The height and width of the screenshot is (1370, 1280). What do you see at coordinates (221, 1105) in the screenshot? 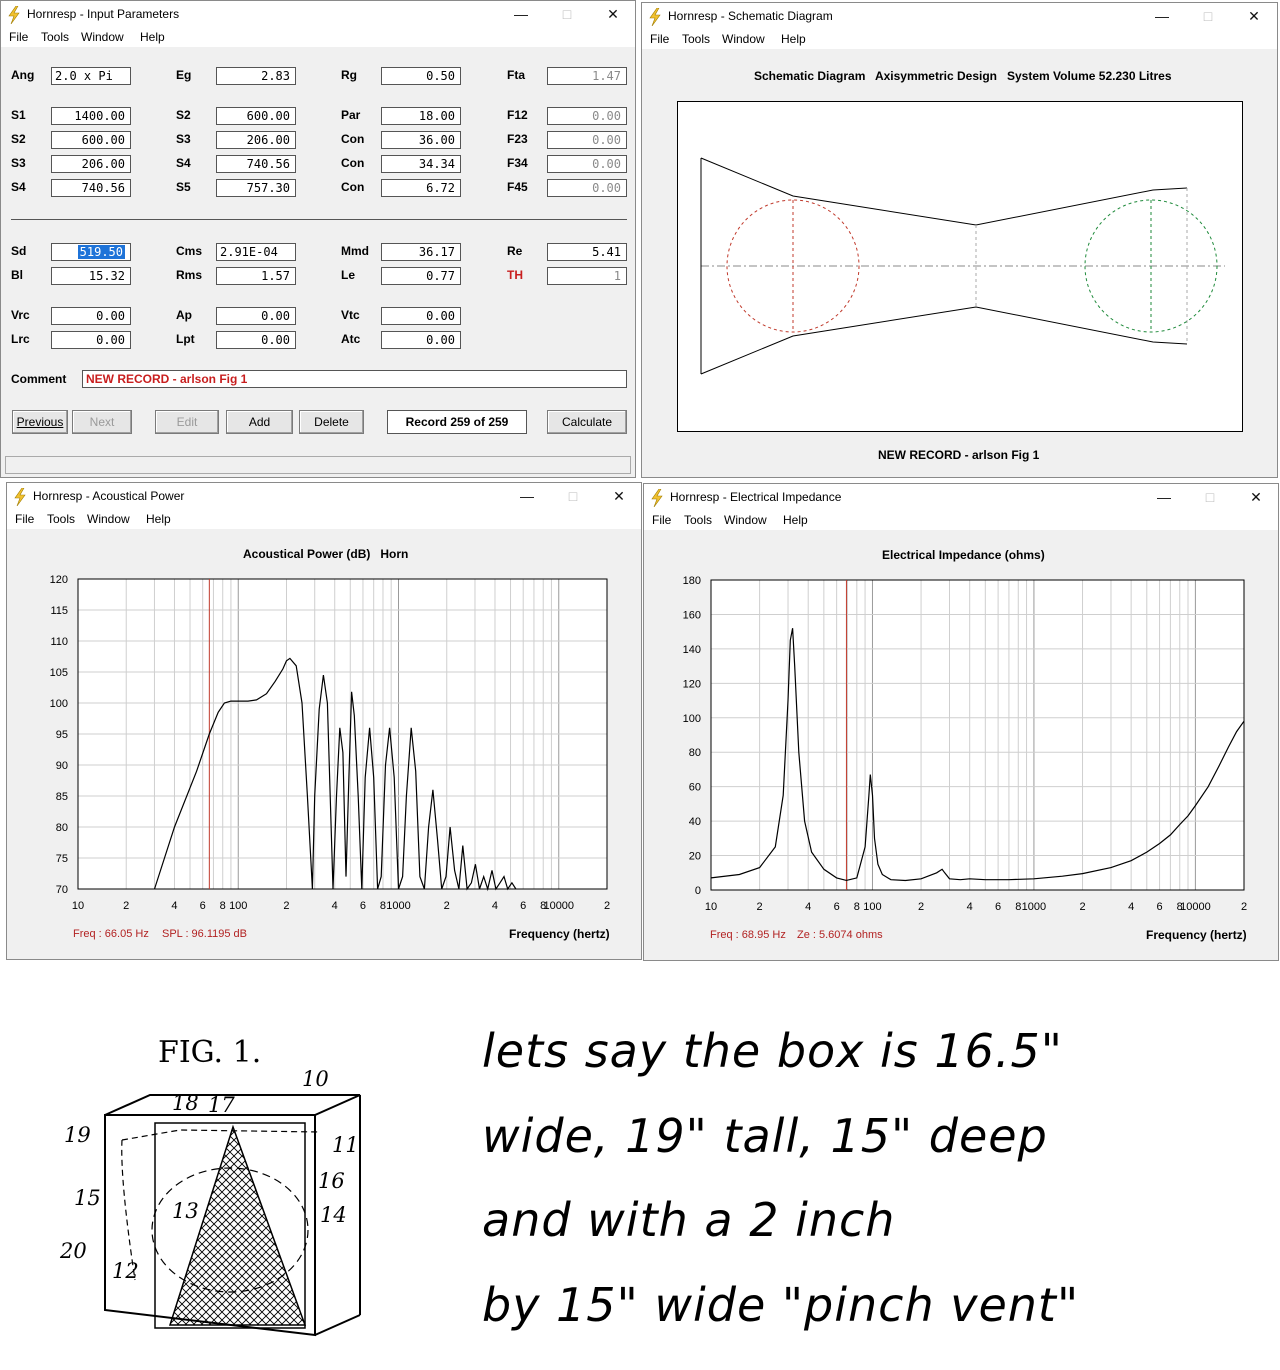
I see `callout-17: 17` at bounding box center [221, 1105].